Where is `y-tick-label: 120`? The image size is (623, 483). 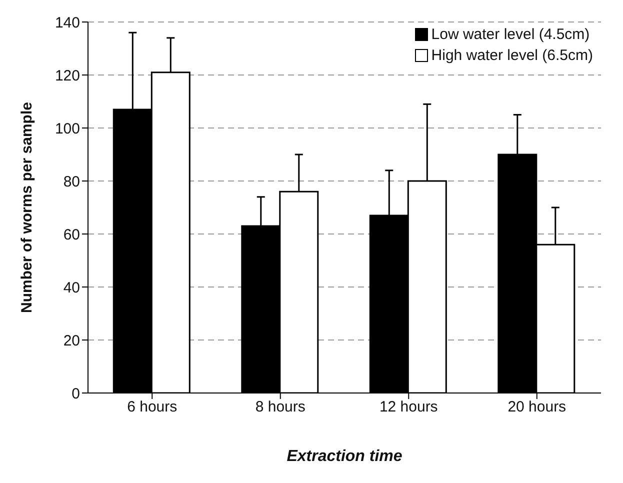
y-tick-label: 120 is located at coordinates (67, 75).